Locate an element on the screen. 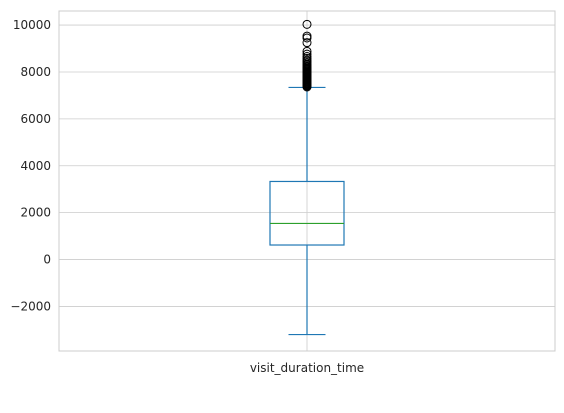 The height and width of the screenshot is (413, 564). y-tick-label: 8000 is located at coordinates (35, 72).